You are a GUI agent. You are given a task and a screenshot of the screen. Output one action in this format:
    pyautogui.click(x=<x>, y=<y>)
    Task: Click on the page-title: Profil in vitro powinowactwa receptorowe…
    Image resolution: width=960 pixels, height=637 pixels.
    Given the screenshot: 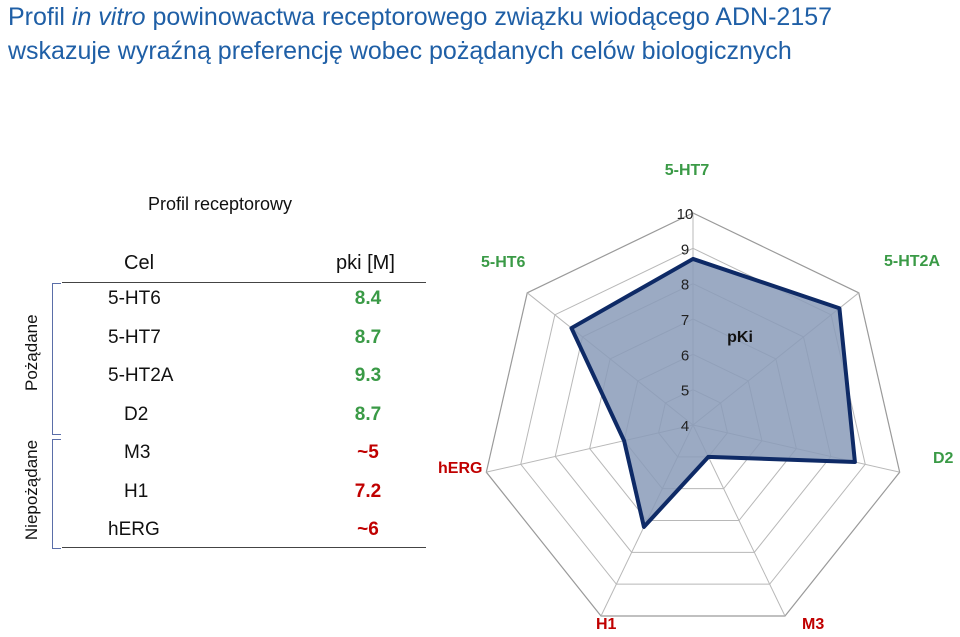 What is the action you would take?
    pyautogui.click(x=483, y=34)
    